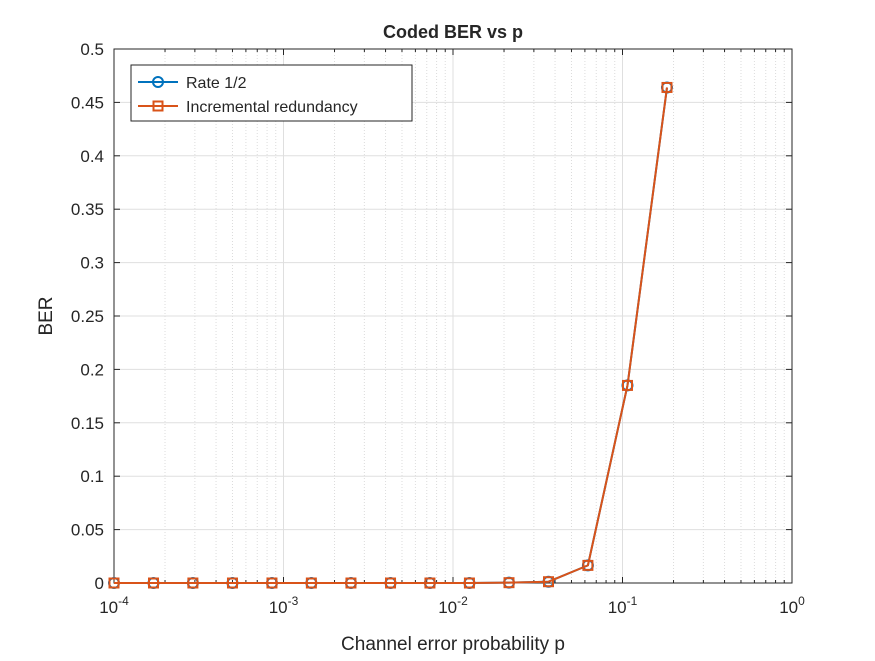 Image resolution: width=875 pixels, height=661 pixels. I want to click on legend-label: Rate 1/2, so click(216, 83).